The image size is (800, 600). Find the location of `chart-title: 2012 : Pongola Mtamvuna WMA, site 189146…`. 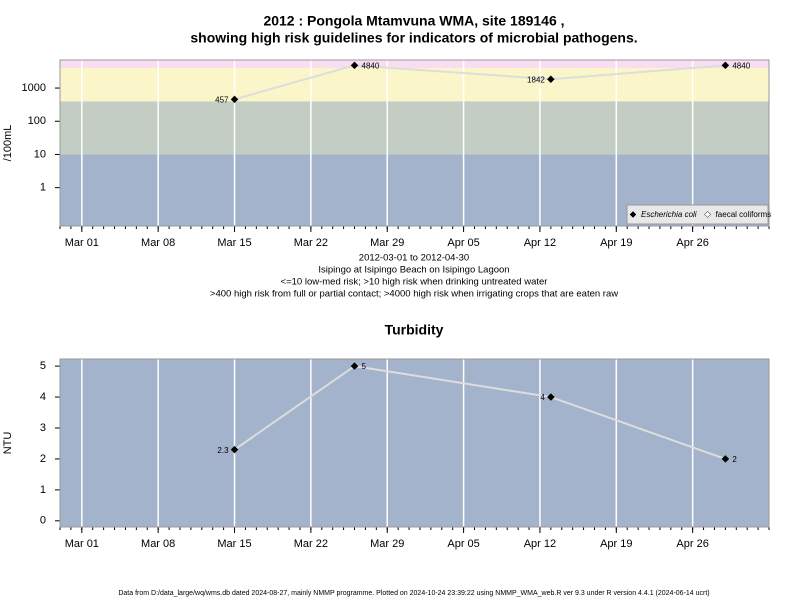

chart-title: 2012 : Pongola Mtamvuna WMA, site 189146… is located at coordinates (413, 21).